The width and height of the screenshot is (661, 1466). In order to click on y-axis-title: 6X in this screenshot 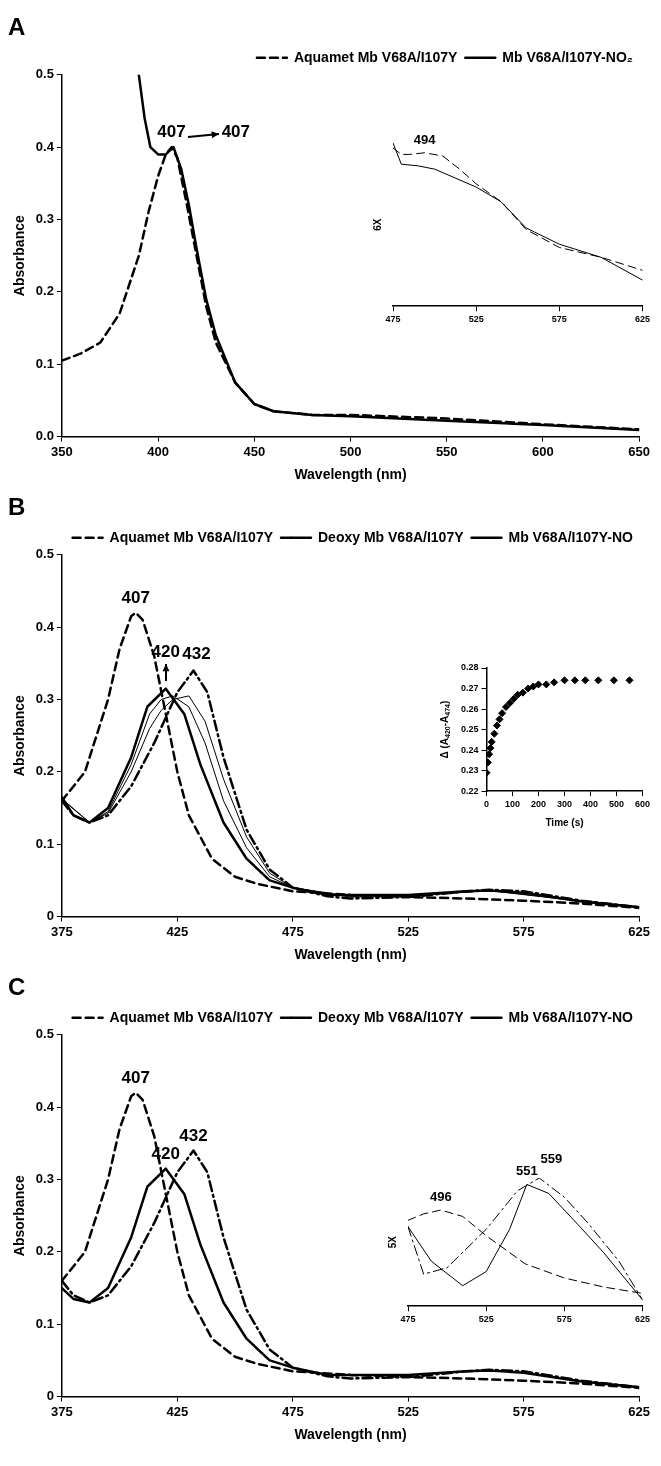, I will do `click(377, 224)`.